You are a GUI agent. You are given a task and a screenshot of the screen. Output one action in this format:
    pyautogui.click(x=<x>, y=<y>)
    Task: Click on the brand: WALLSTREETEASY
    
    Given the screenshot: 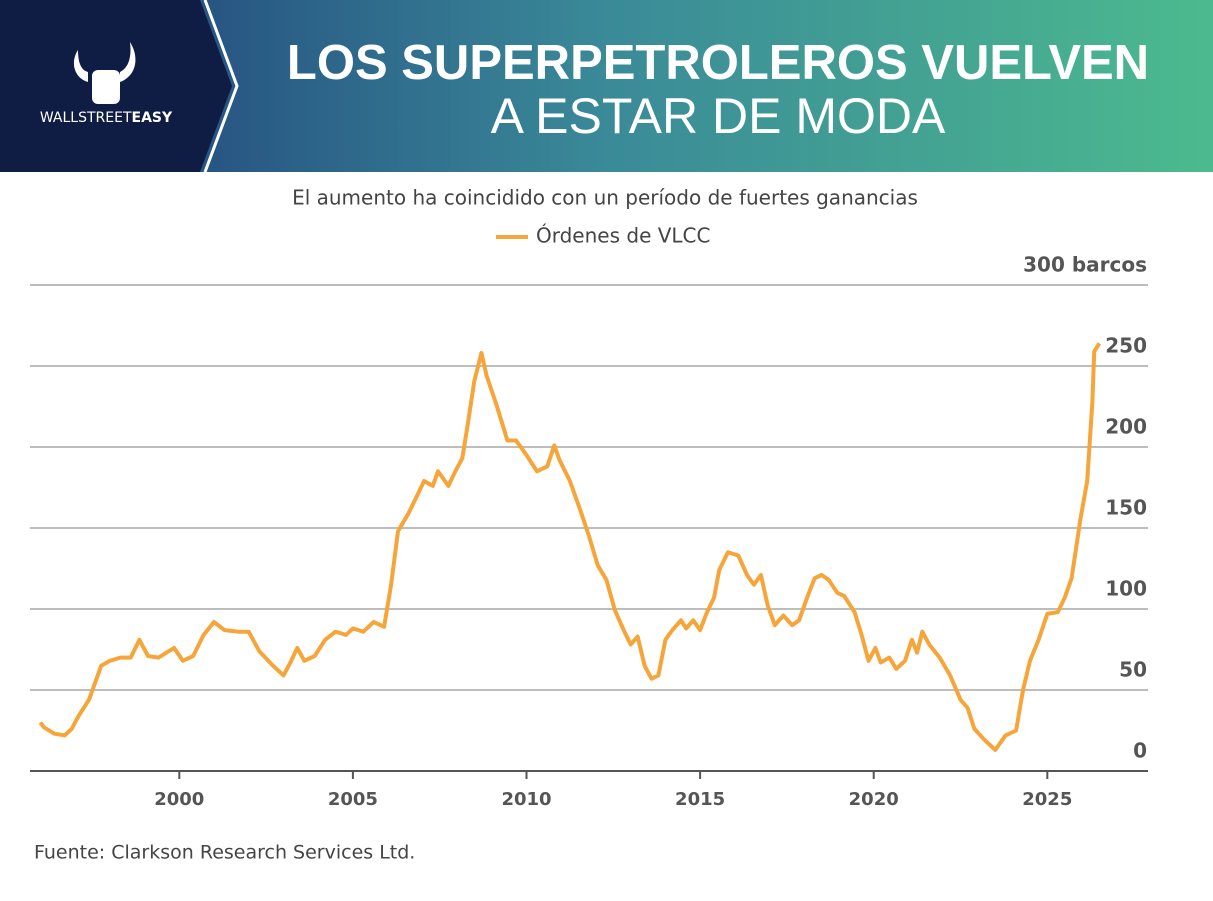 What is the action you would take?
    pyautogui.click(x=106, y=118)
    